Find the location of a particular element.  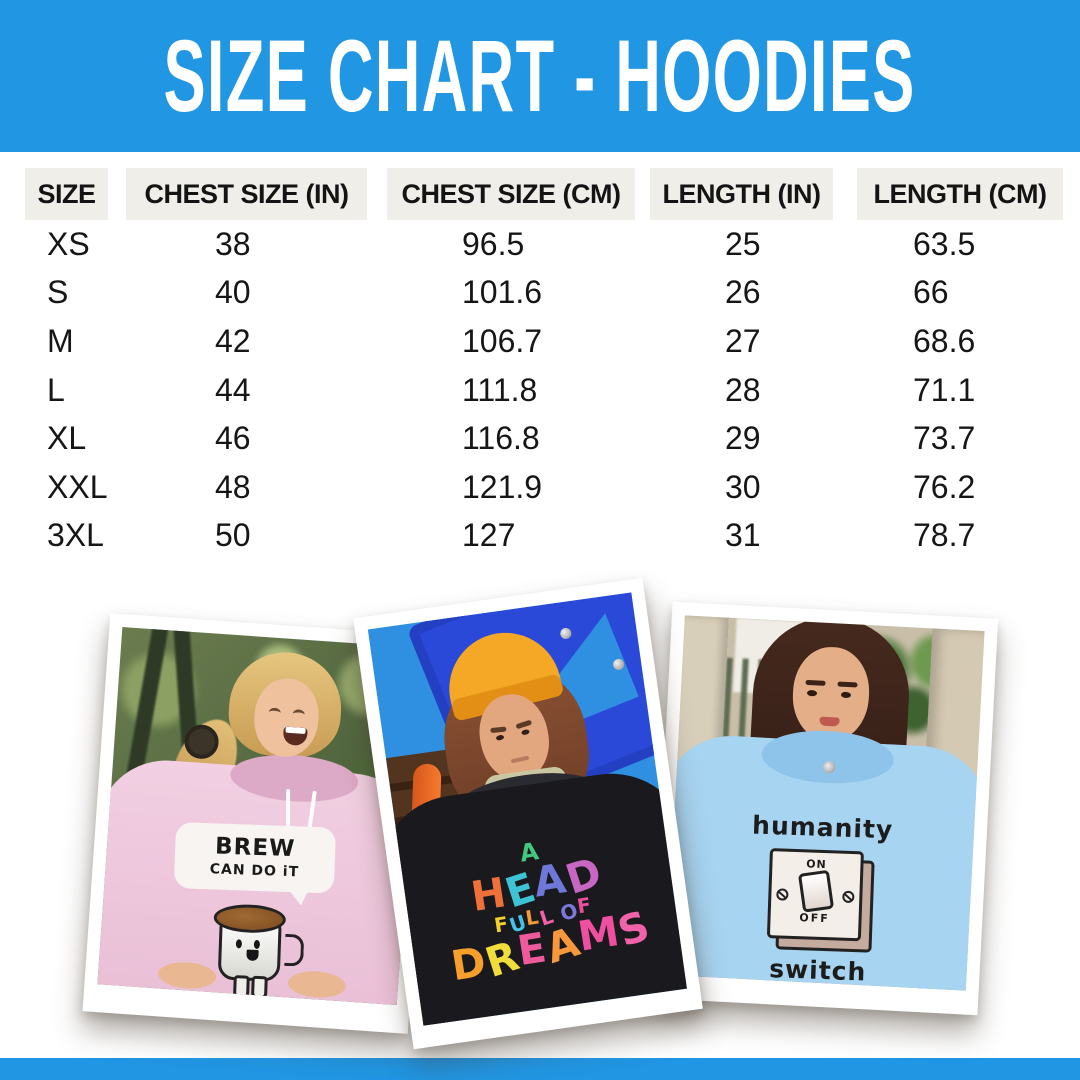

bubble-text-line2: CAN DO iT is located at coordinates (254, 871).